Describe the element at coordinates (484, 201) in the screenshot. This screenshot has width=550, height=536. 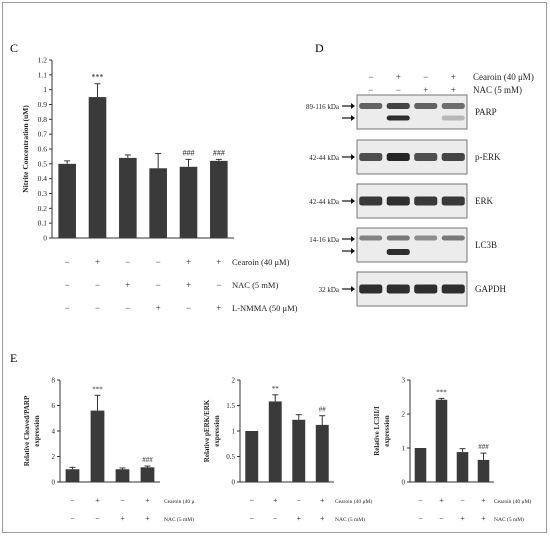
I see `protein-label: ERK` at that location.